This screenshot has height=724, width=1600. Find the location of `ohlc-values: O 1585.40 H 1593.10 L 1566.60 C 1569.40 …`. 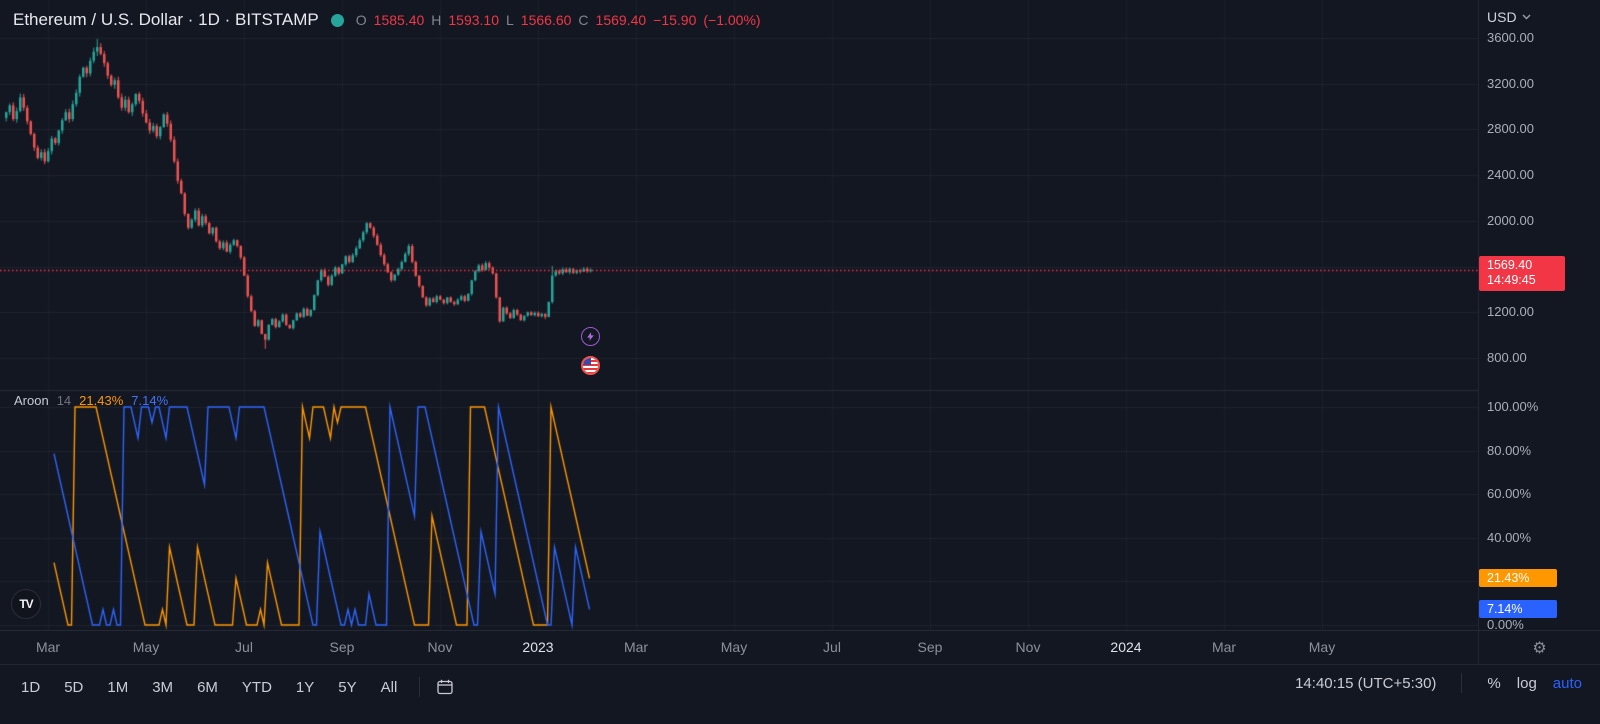

ohlc-values: O 1585.40 H 1593.10 L 1566.60 C 1569.40 … is located at coordinates (558, 20).